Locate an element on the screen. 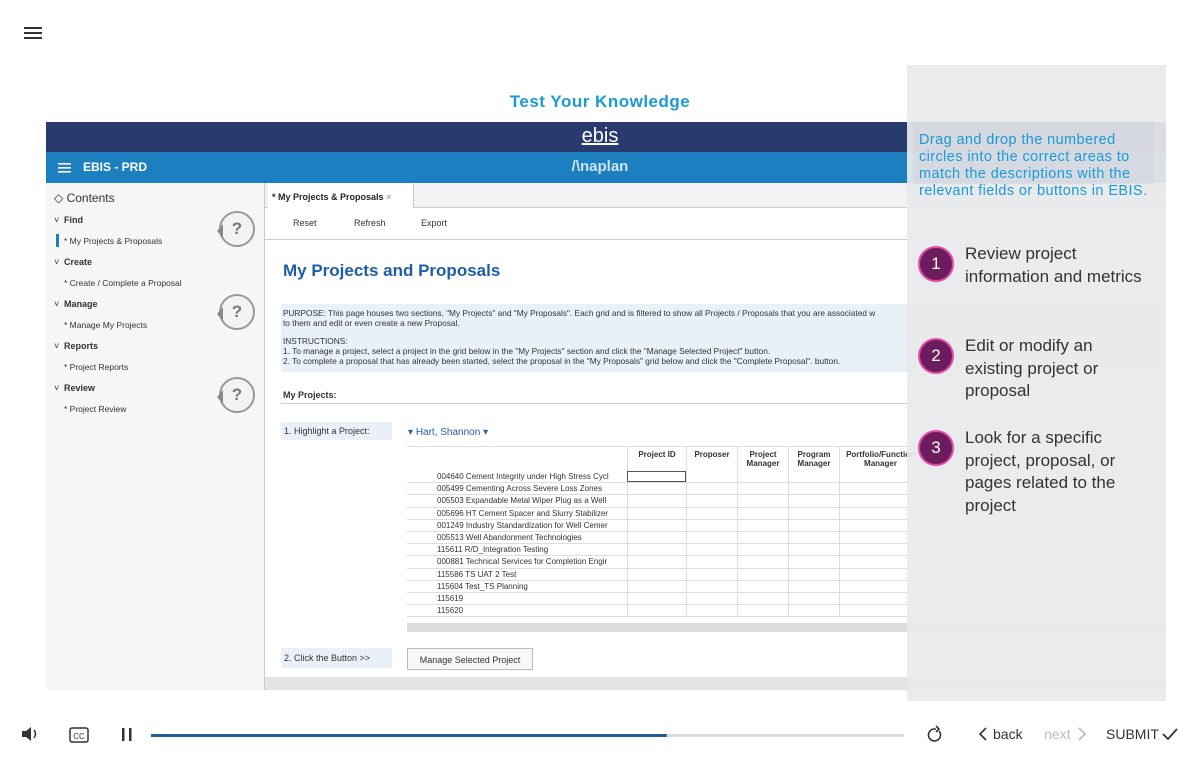 The height and width of the screenshot is (768, 1200). scrollbar is located at coordinates (786, 627).